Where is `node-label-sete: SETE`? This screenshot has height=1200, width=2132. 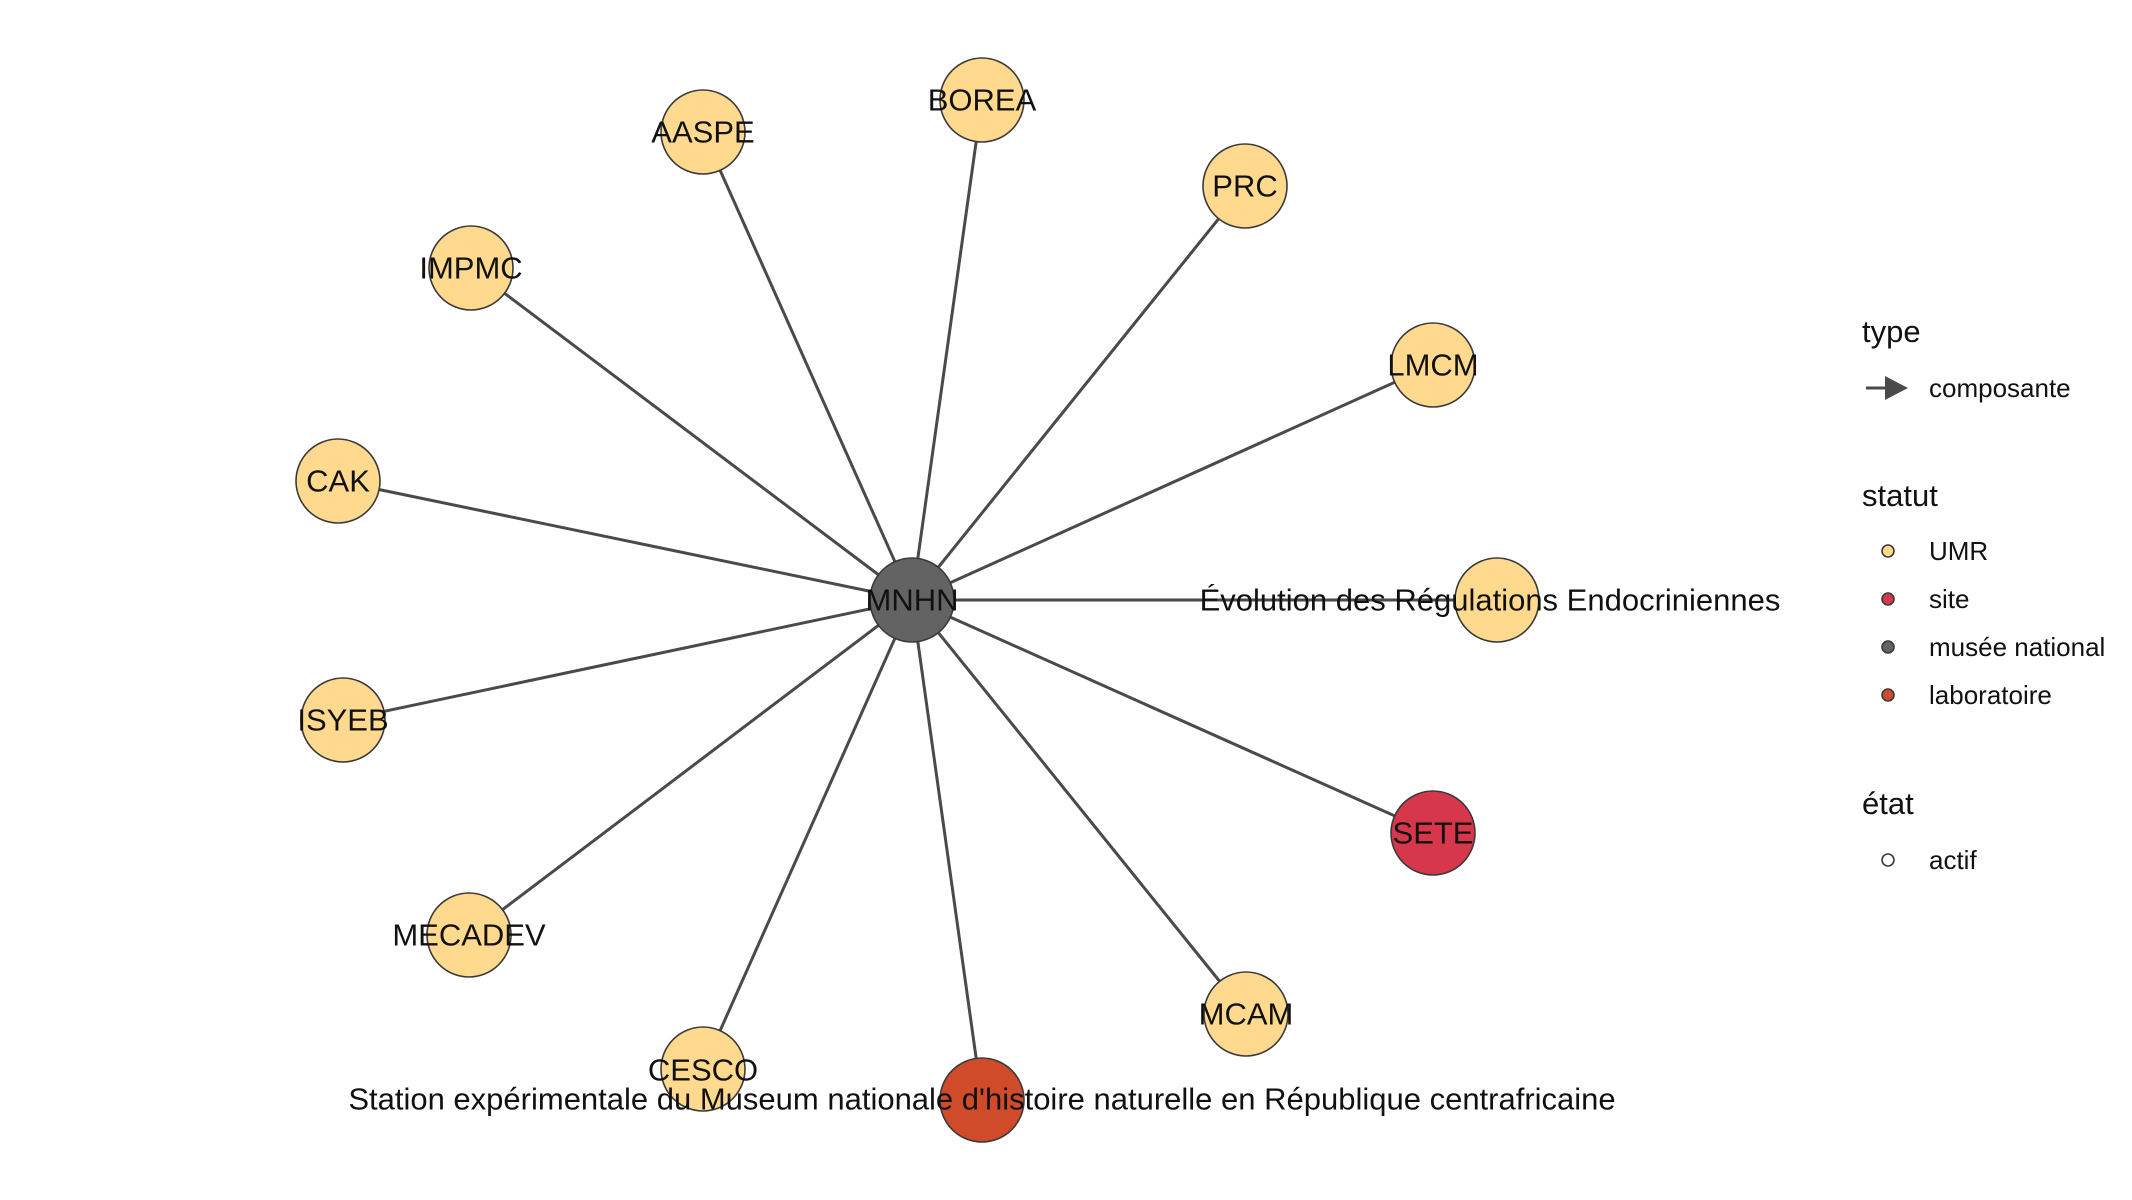
node-label-sete: SETE is located at coordinates (1433, 833).